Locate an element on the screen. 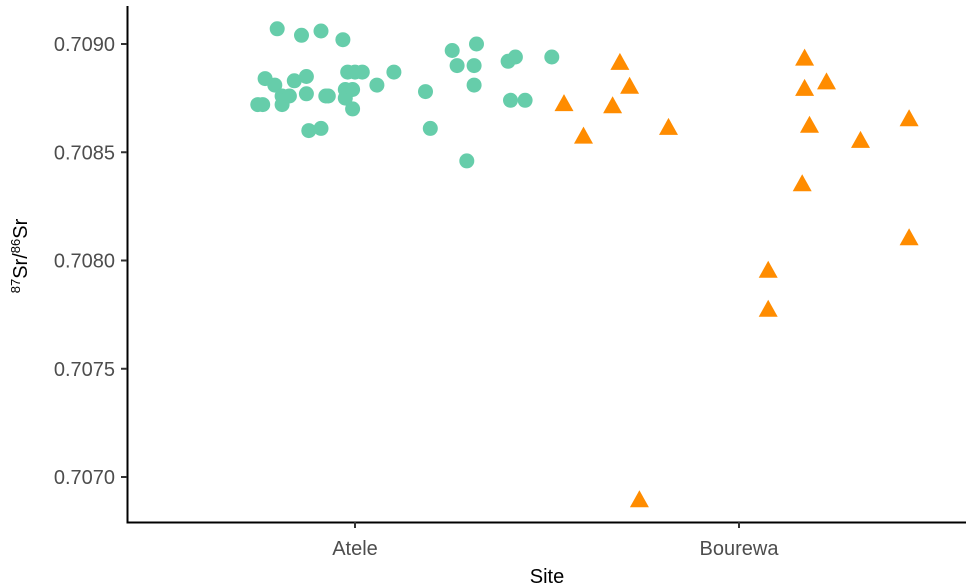 The height and width of the screenshot is (588, 971). y-axis-title-part2: Sr is located at coordinates (21, 228).